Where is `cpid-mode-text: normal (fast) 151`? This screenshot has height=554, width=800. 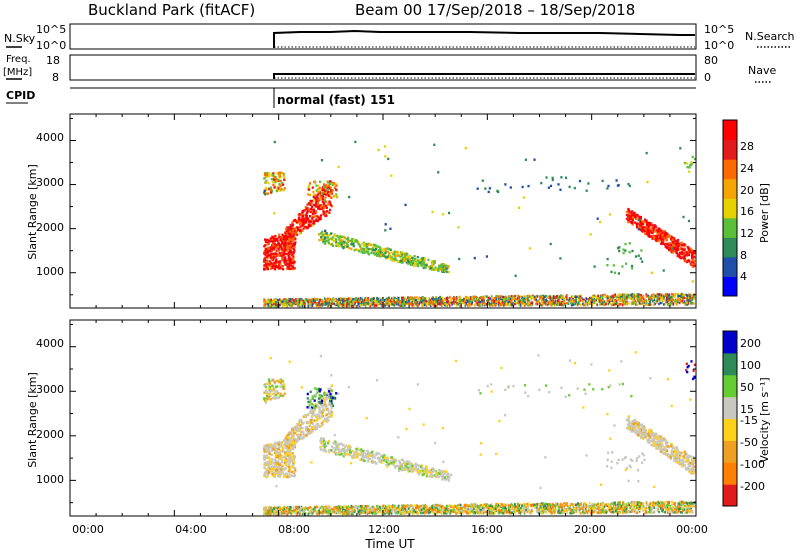
cpid-mode-text: normal (fast) 151 is located at coordinates (336, 100).